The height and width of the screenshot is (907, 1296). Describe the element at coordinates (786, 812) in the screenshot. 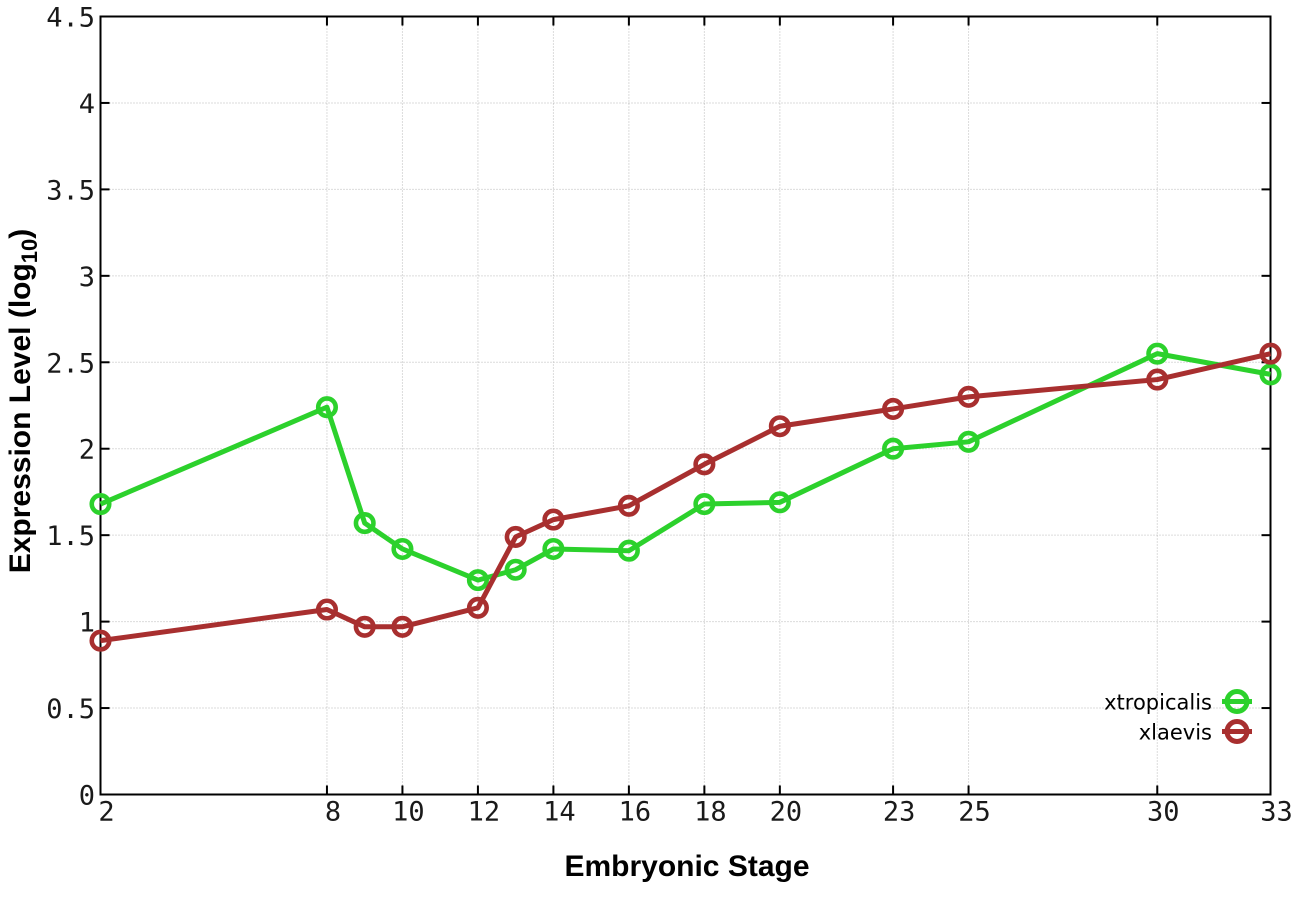

I see `x-tick-label: 20` at that location.